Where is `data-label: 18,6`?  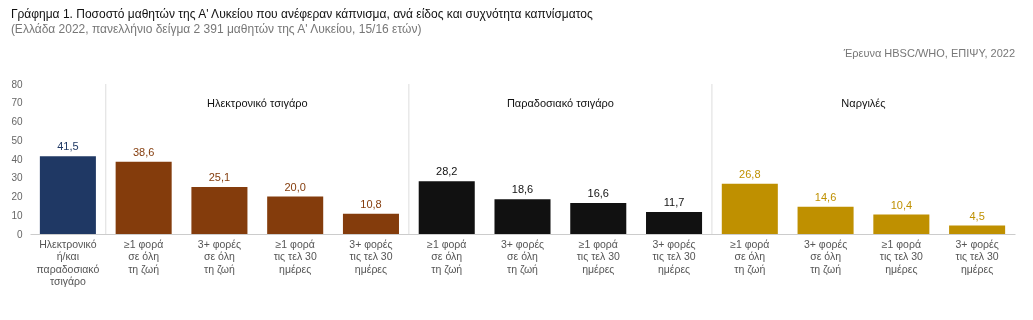
data-label: 18,6 is located at coordinates (522, 189).